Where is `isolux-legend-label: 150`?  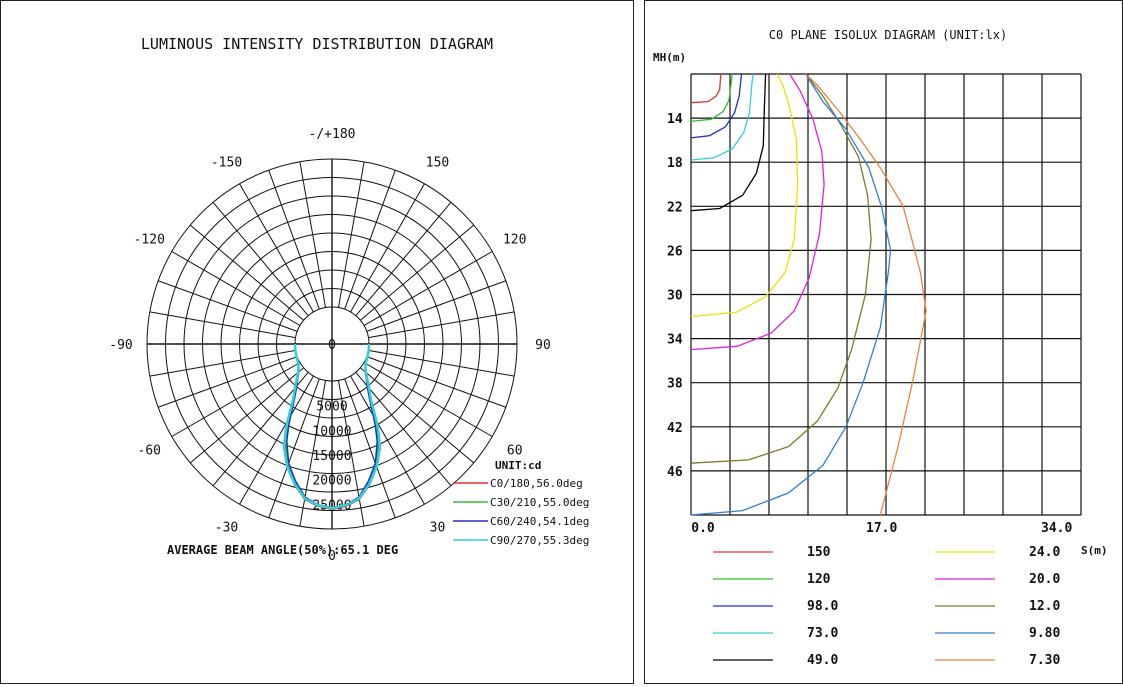 isolux-legend-label: 150 is located at coordinates (819, 552).